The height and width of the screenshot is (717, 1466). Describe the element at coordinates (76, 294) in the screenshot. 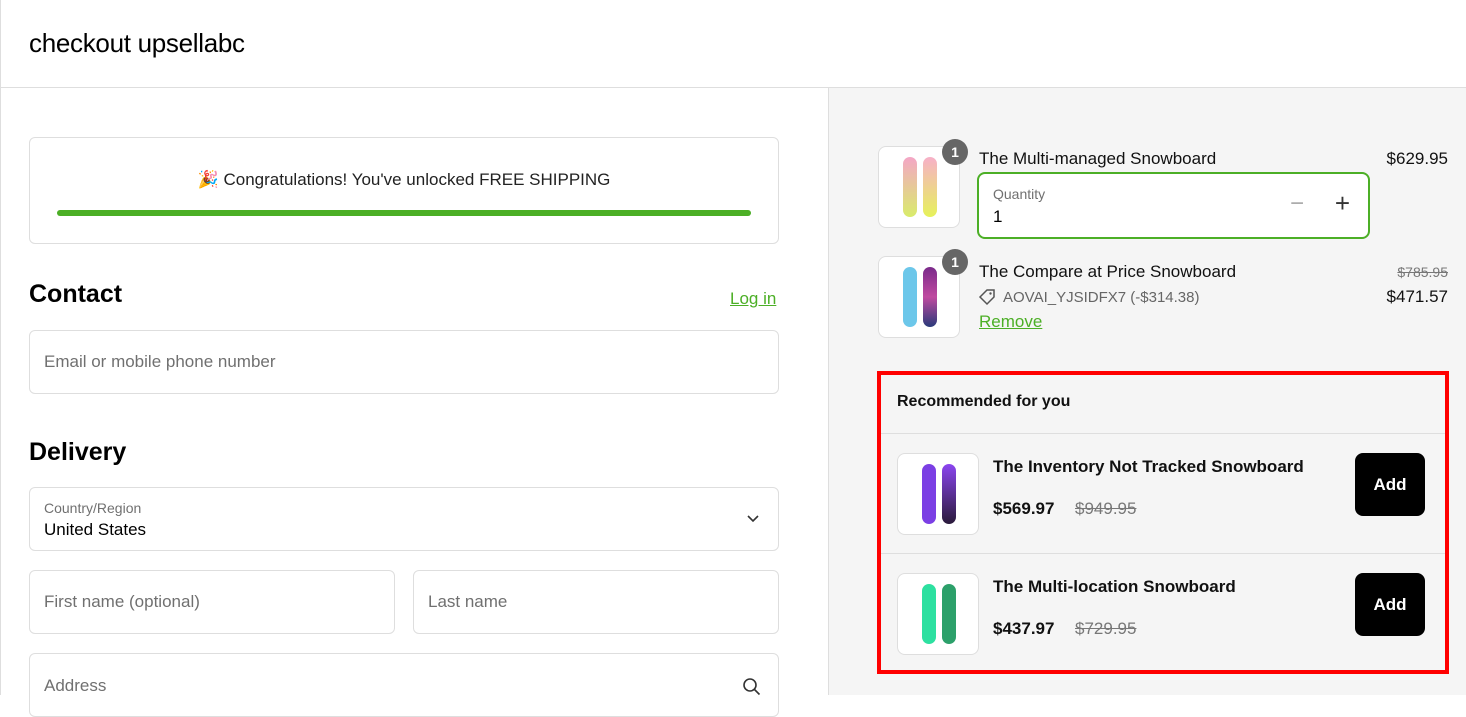

I see `contact-heading: Contact` at that location.